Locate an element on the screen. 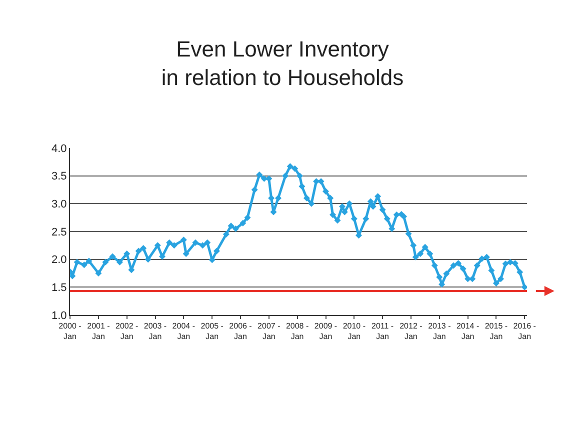  x-tick-label: 2001 - Jan is located at coordinates (98, 331).